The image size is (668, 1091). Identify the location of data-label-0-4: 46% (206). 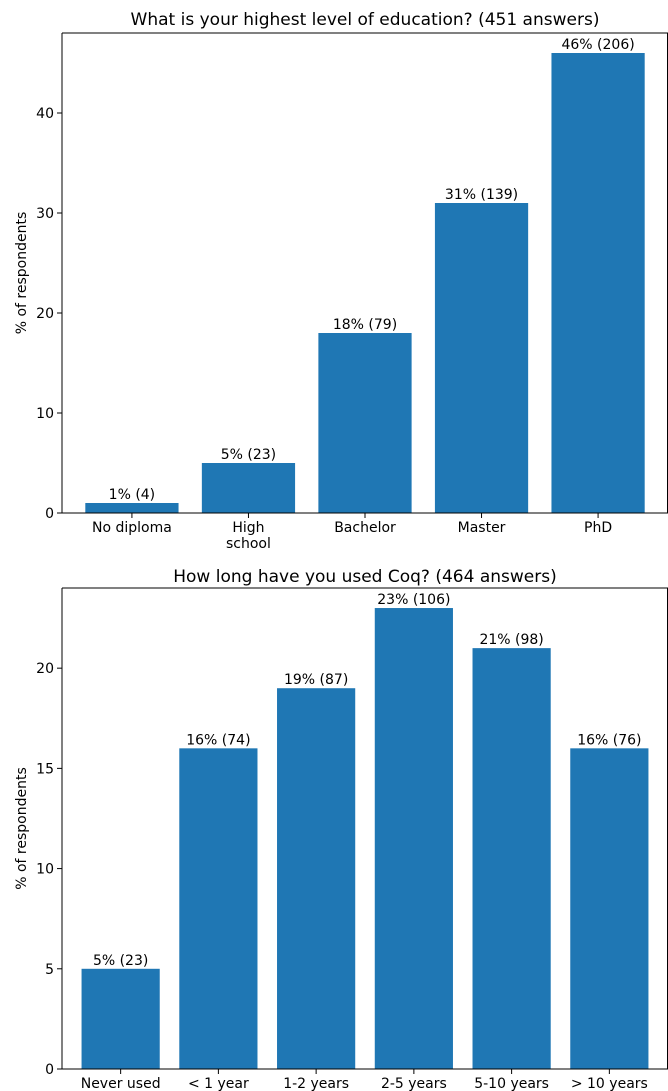
(597, 45).